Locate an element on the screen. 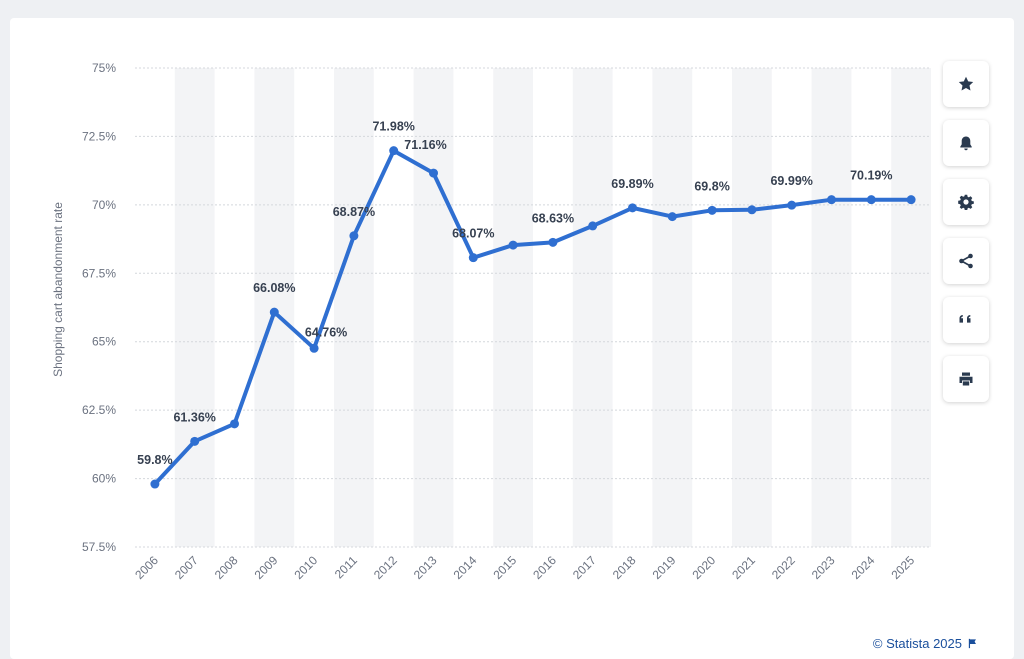  star-icon is located at coordinates (966, 83).